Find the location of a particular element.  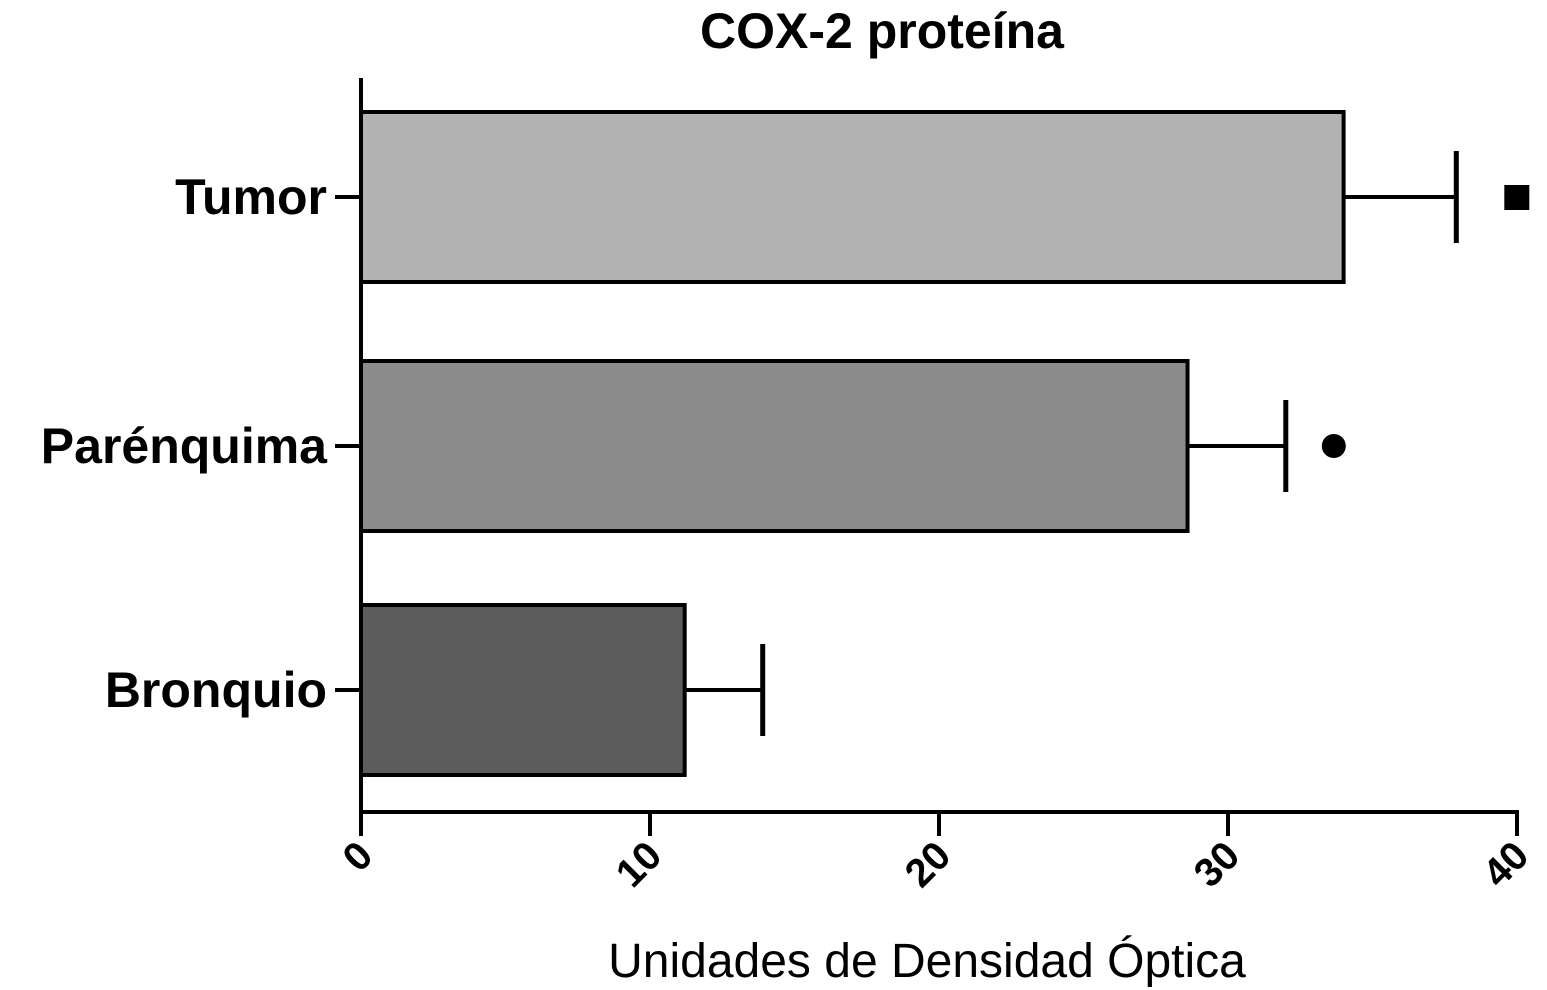

category-label: Bronquio is located at coordinates (216, 690).